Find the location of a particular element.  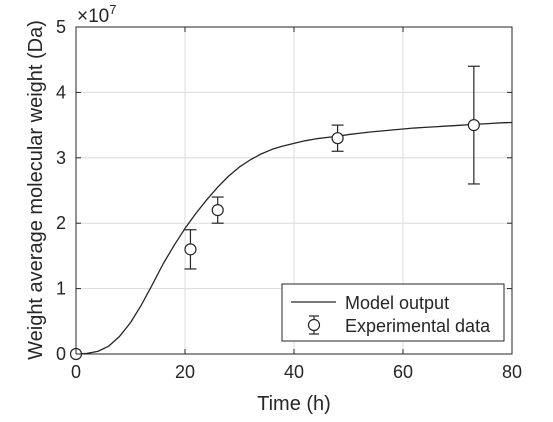

y-tick-label: 3 is located at coordinates (61, 158).